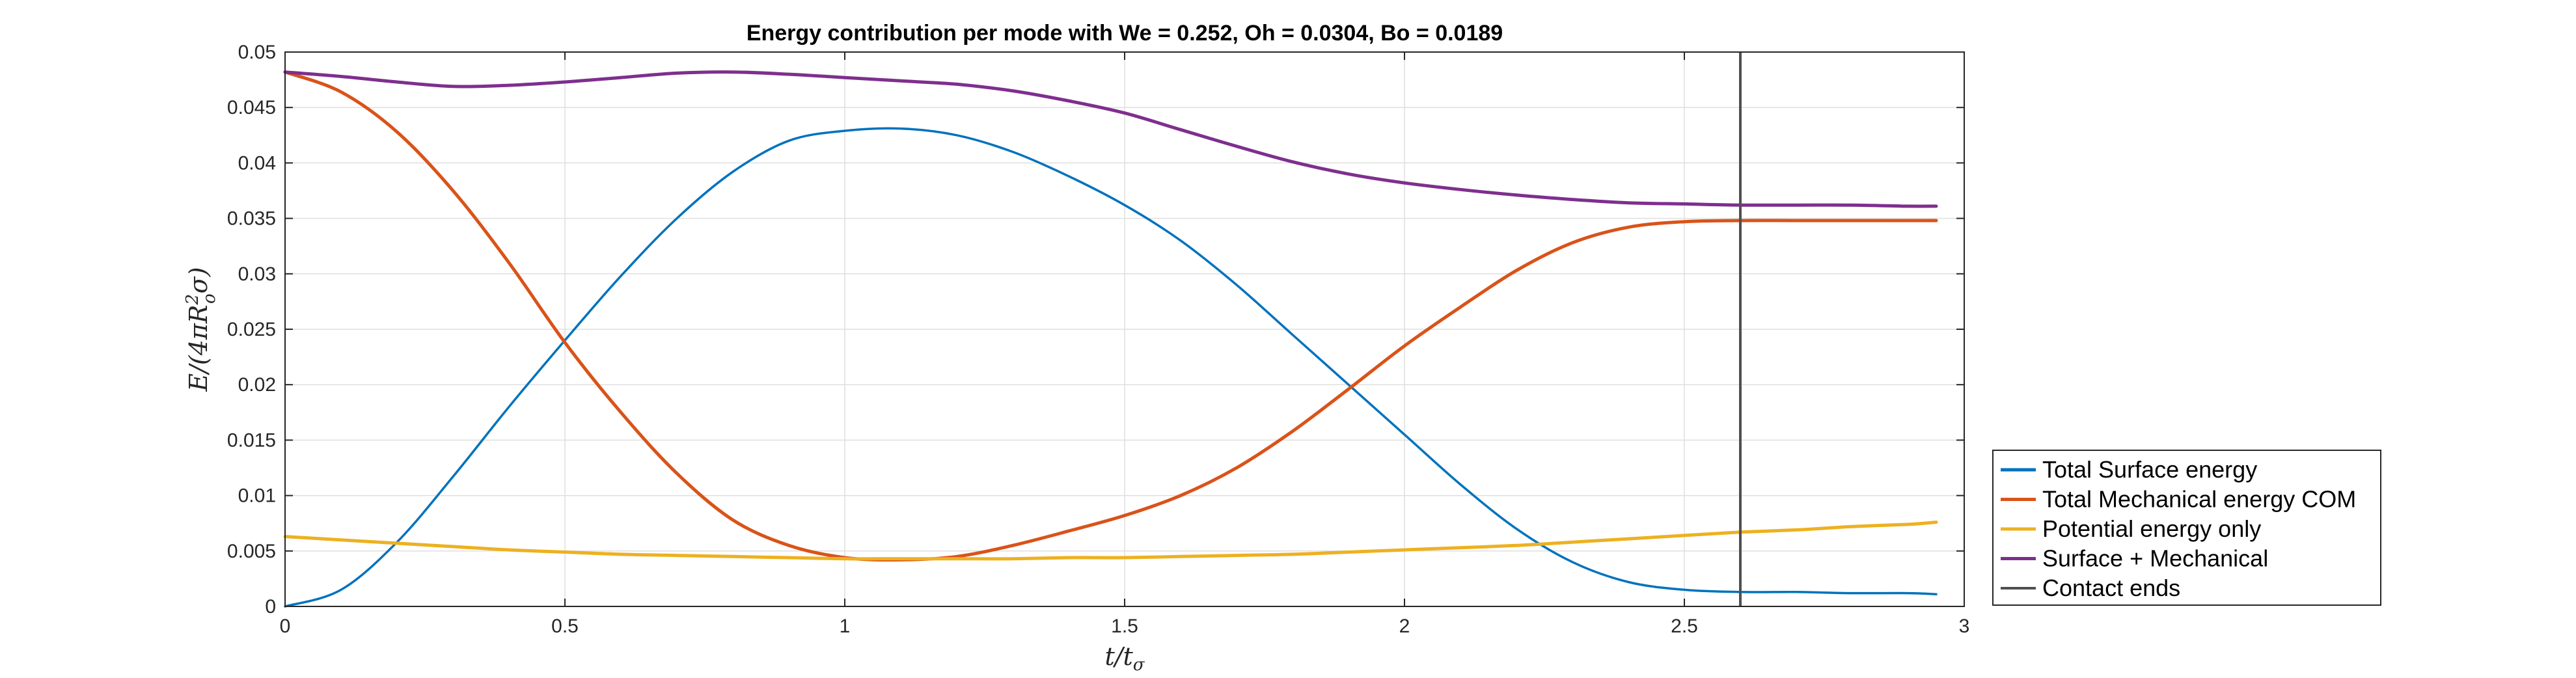 This screenshot has height=678, width=2576. Describe the element at coordinates (252, 551) in the screenshot. I see `y-tick-label: 0.005` at that location.